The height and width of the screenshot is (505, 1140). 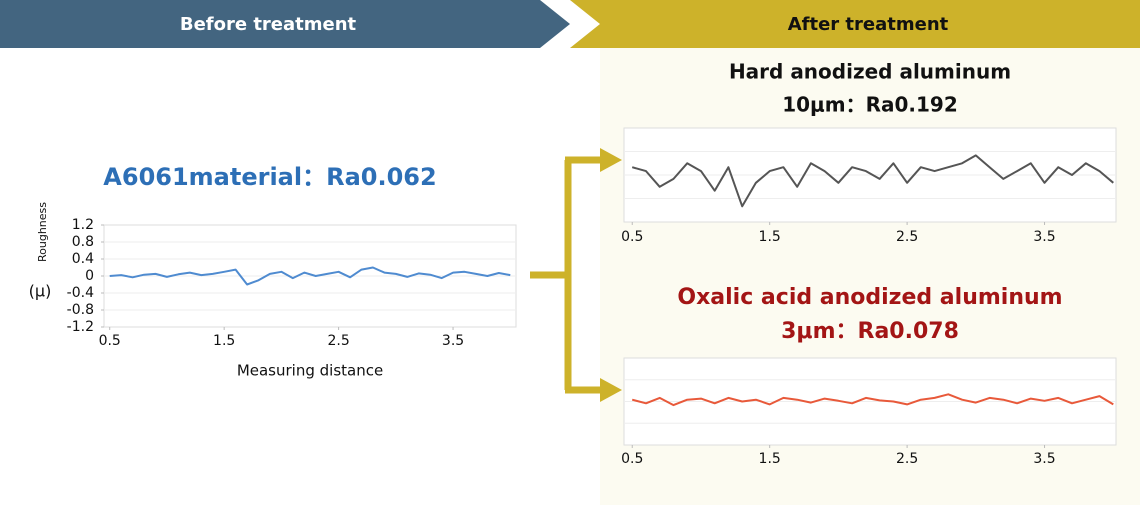 What do you see at coordinates (89, 276) in the screenshot?
I see `y-tick-label: 0` at bounding box center [89, 276].